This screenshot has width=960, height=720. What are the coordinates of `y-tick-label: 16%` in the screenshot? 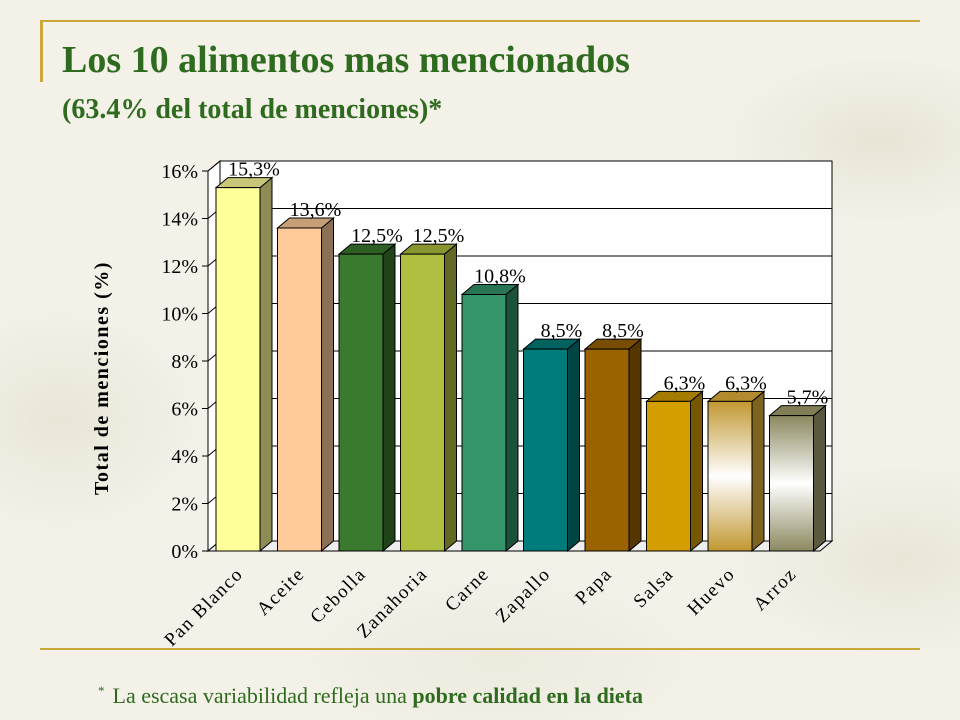 It's located at (179, 172).